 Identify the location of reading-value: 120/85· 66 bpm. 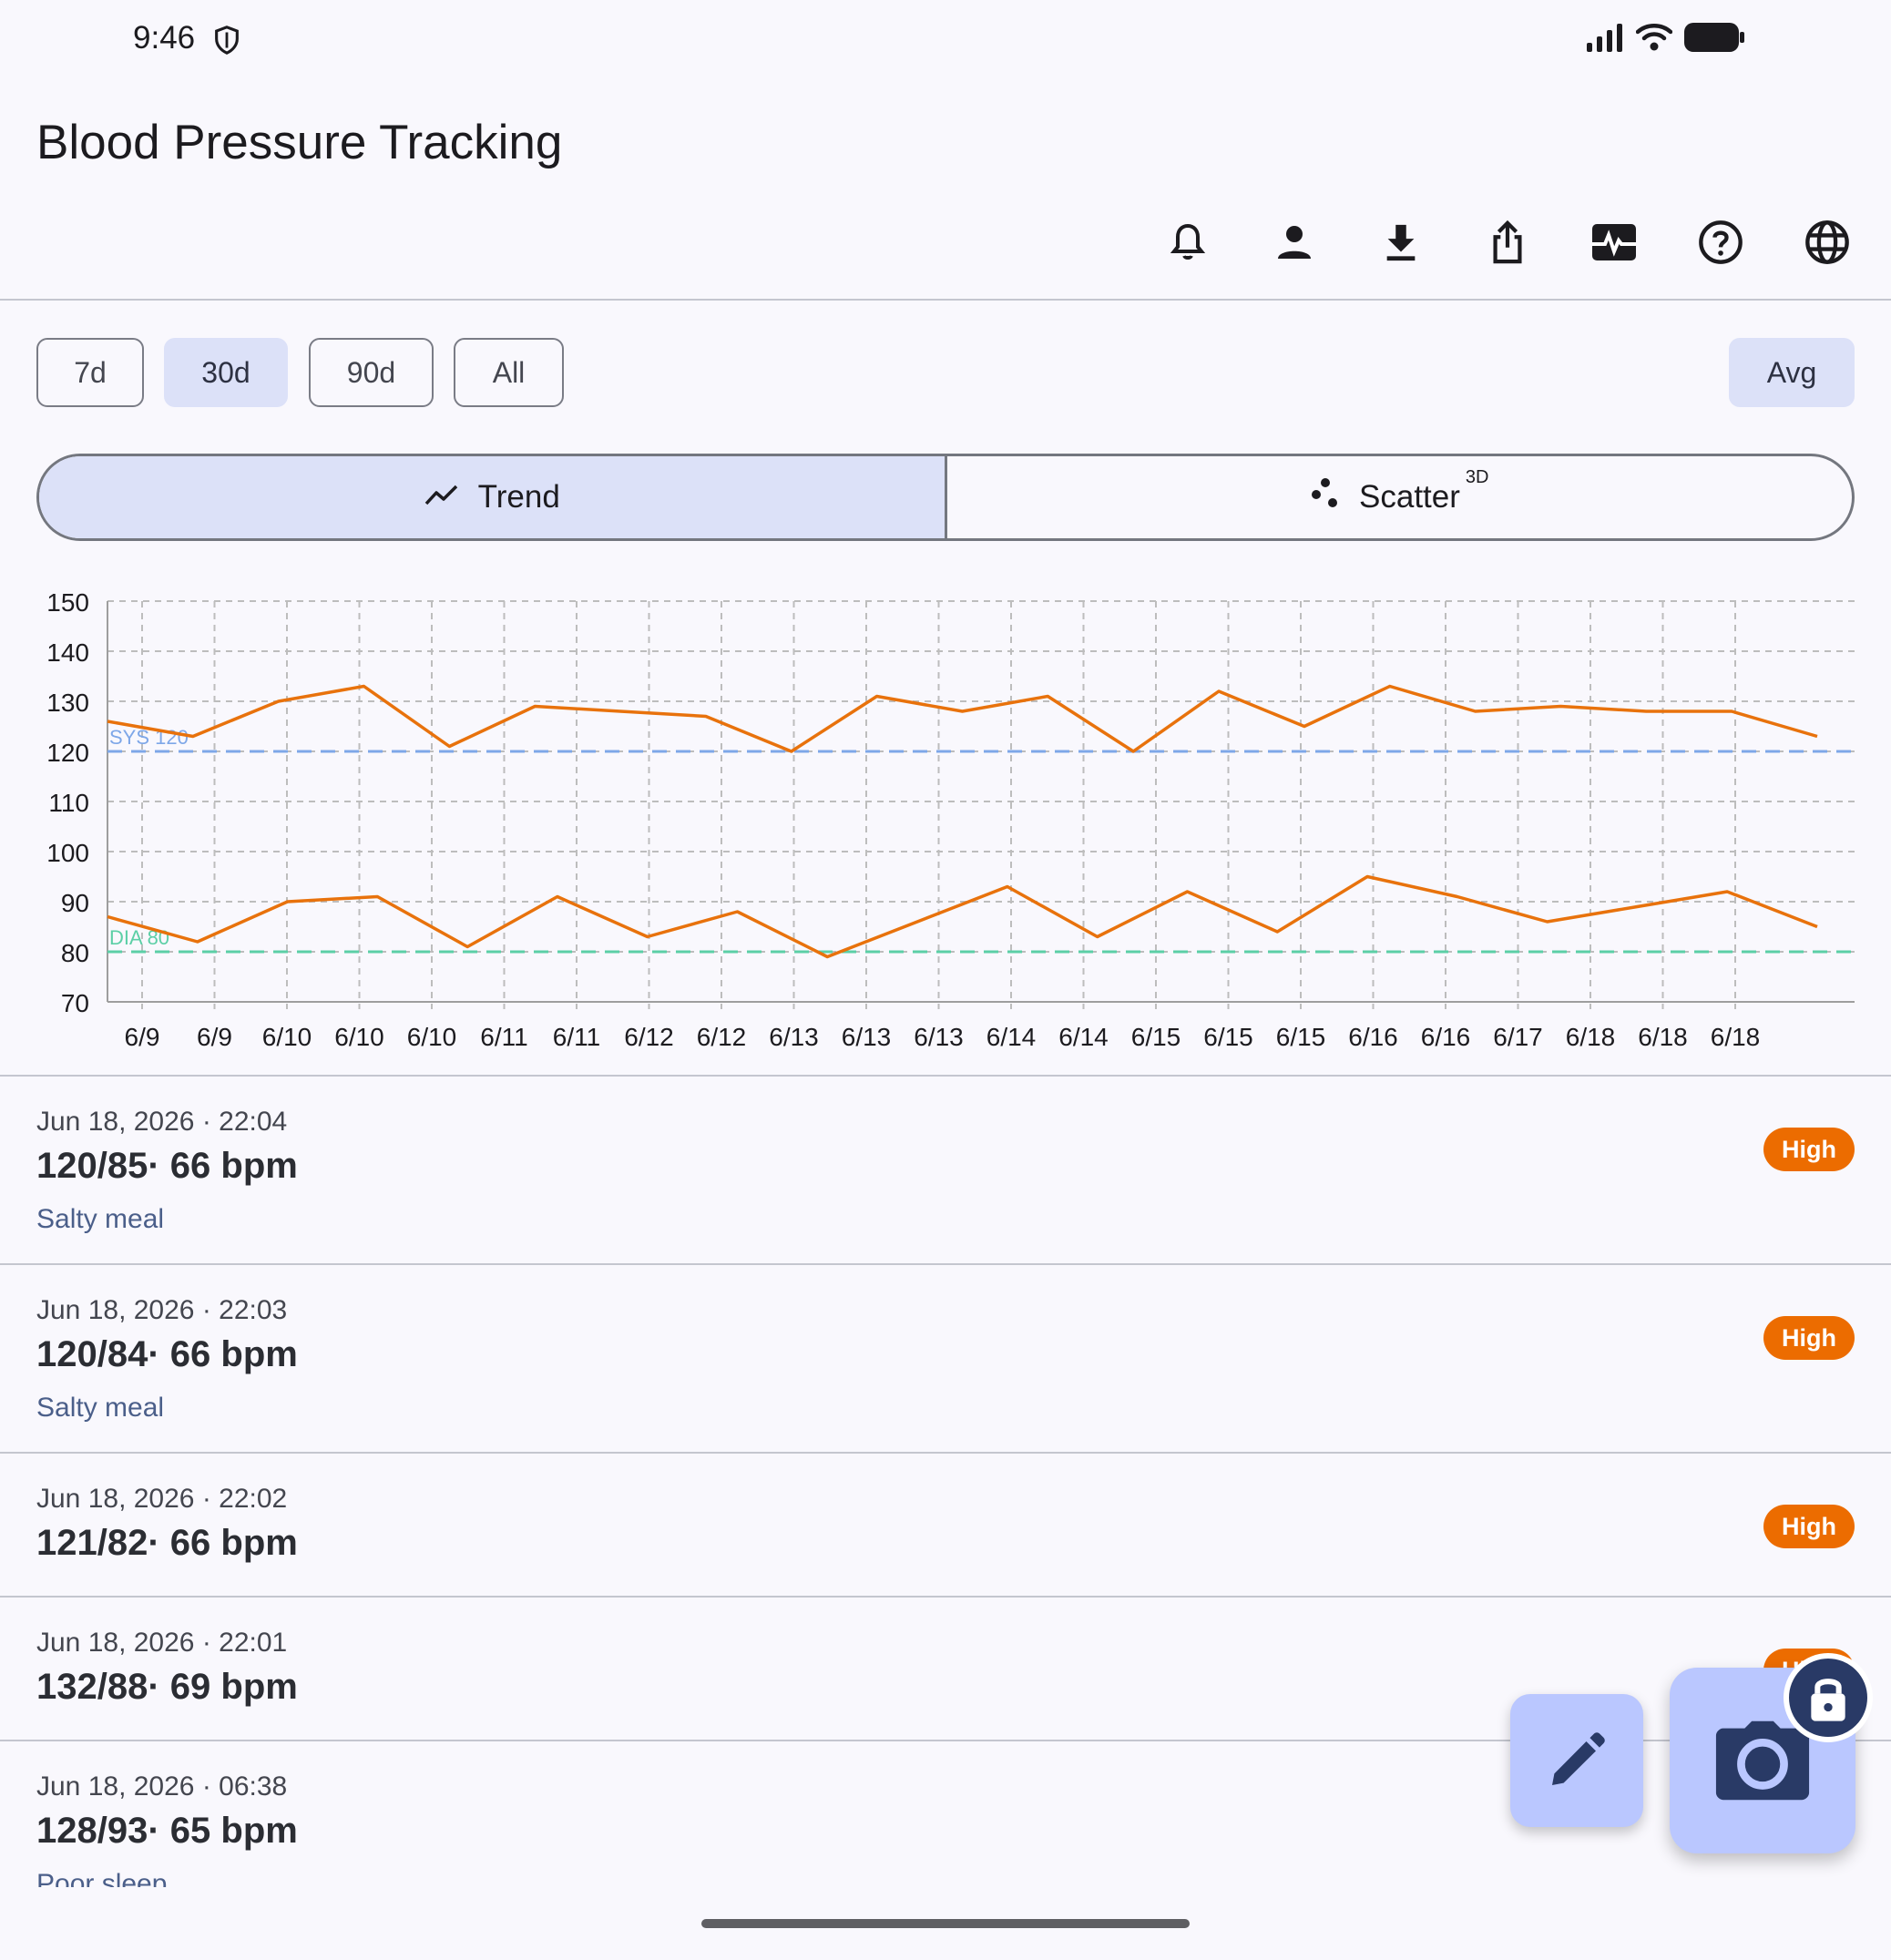
(167, 1166).